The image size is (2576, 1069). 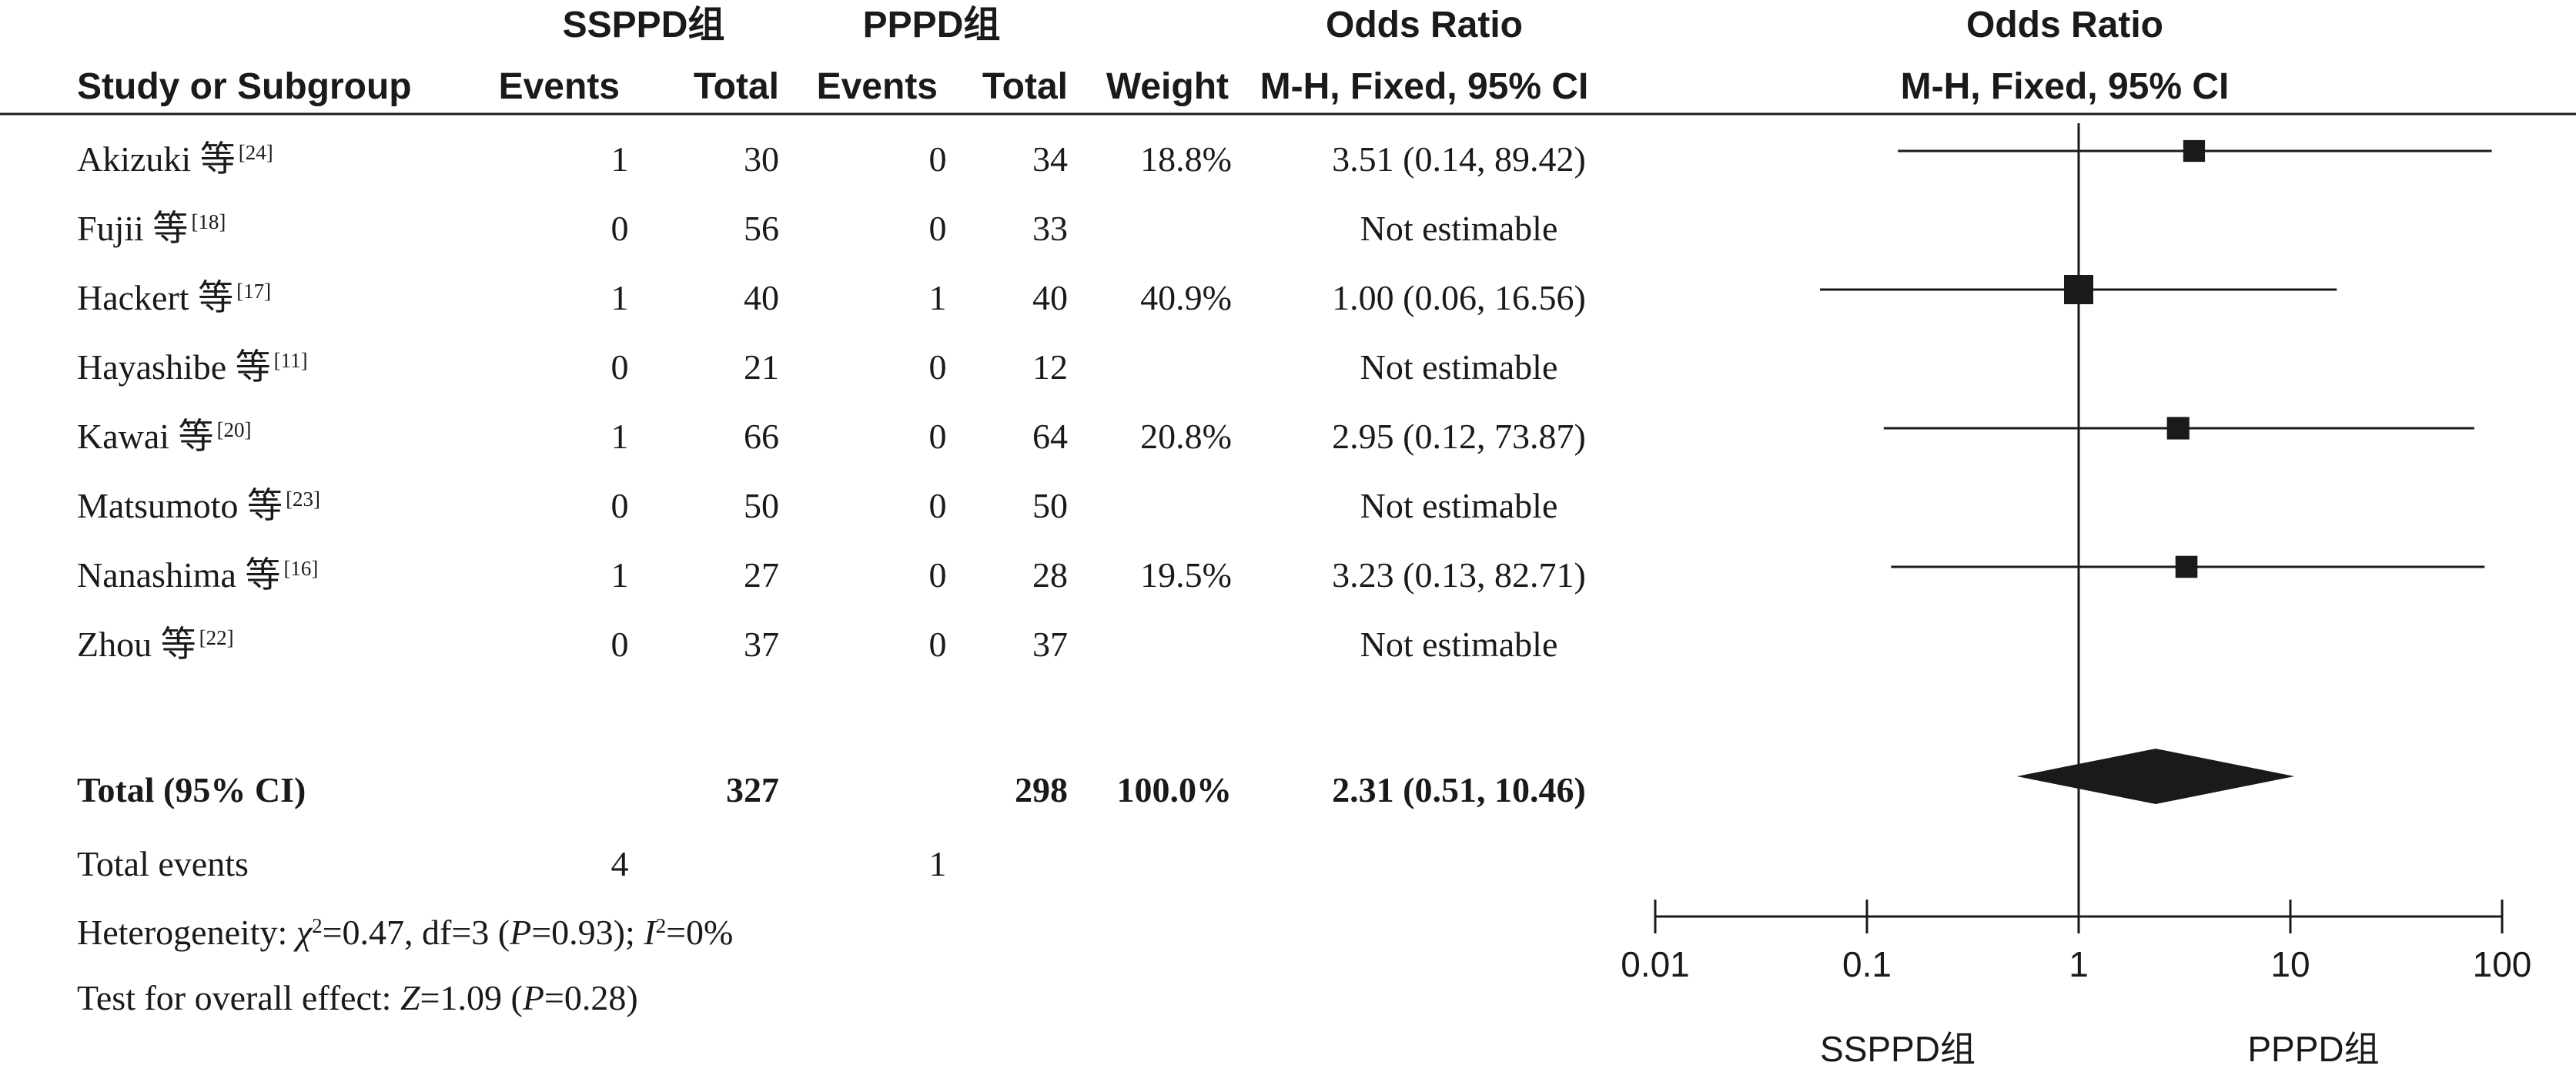 I want to click on x-tick-label: 0.01, so click(x=1655, y=964).